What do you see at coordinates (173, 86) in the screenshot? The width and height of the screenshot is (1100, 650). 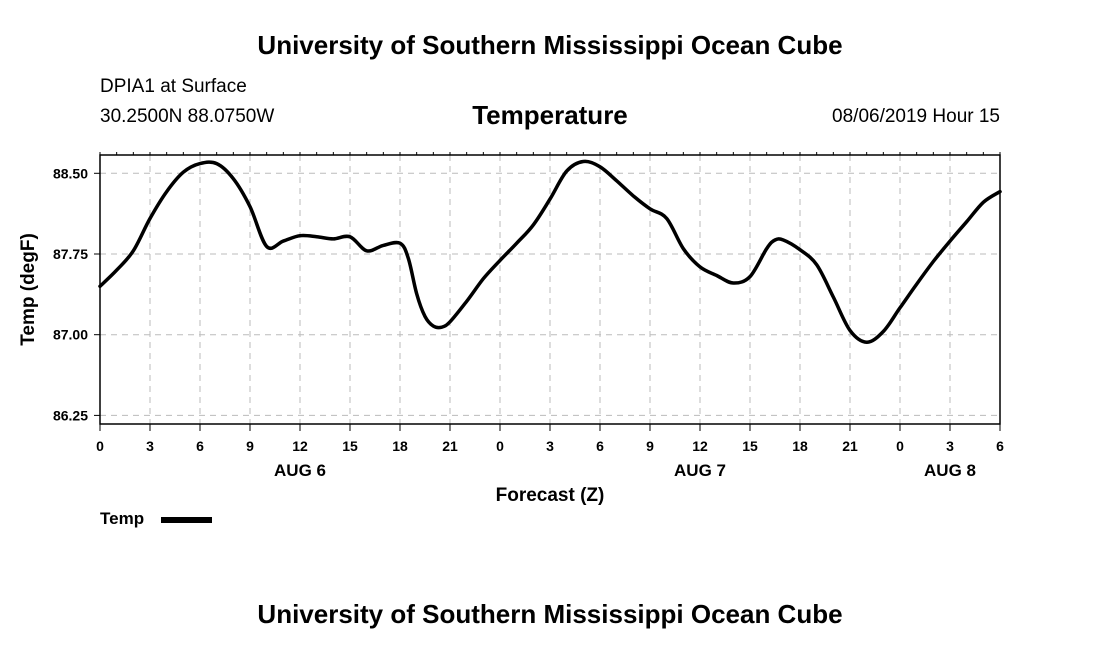 I see `station-label: DPIA1 at Surface` at bounding box center [173, 86].